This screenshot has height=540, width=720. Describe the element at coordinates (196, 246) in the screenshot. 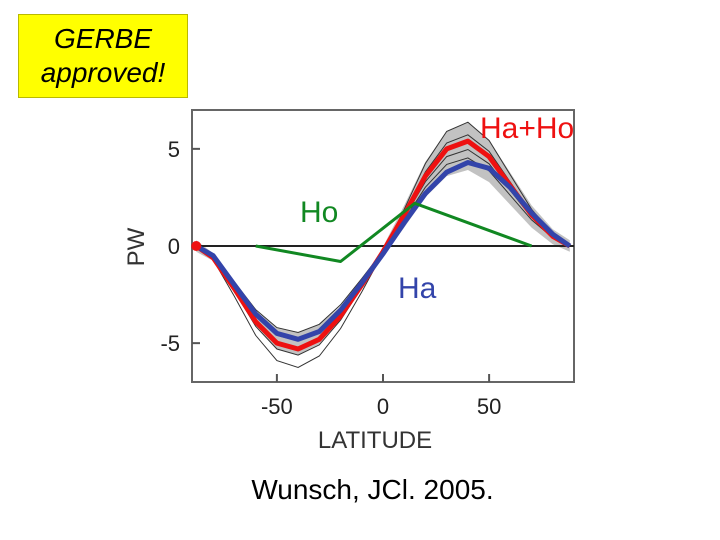

I see `total-start-marker` at that location.